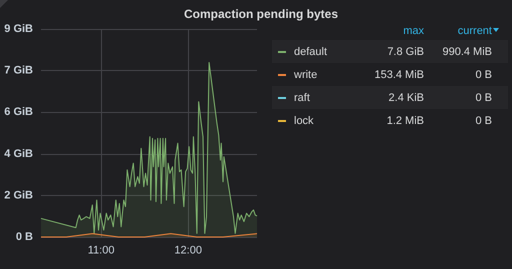 The image size is (512, 269). Describe the element at coordinates (413, 31) in the screenshot. I see `text: max` at that location.